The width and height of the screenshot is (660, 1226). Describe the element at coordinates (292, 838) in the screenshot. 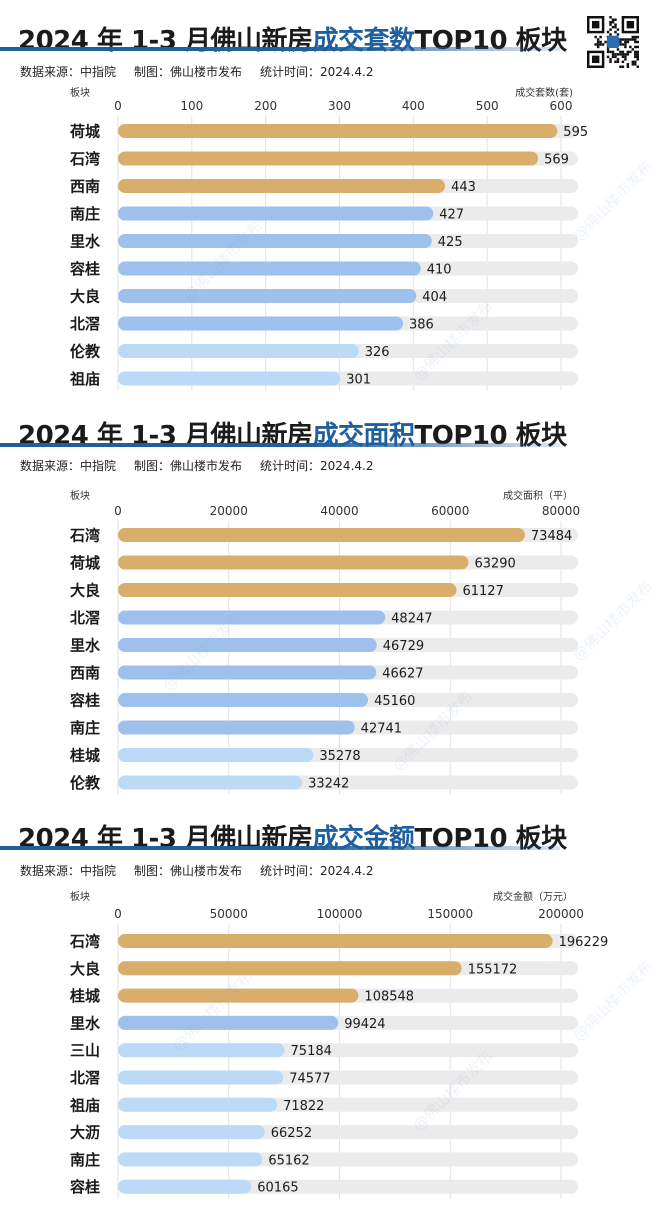

I see `section-title: 2024 年 1-3 月佛山新房成交金额TOP10 板块` at that location.